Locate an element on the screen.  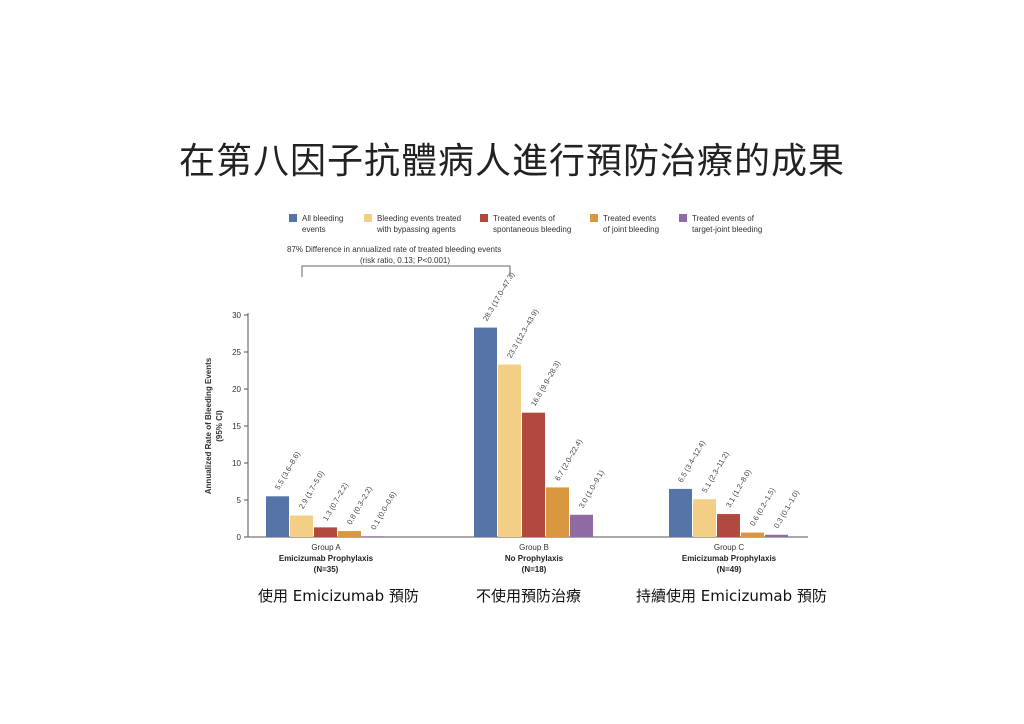
y-axis-label-ci: (95% CI) is located at coordinates (219, 426).